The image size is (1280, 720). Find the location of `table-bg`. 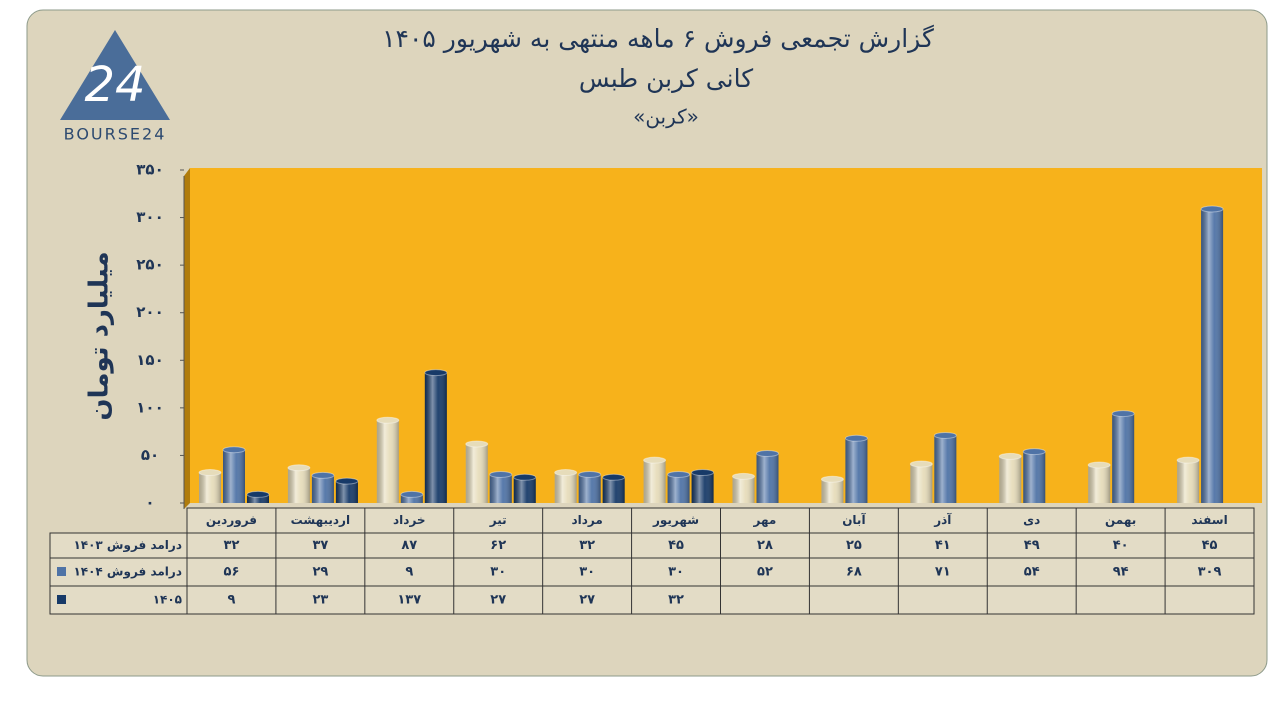

table-bg is located at coordinates (118, 573).